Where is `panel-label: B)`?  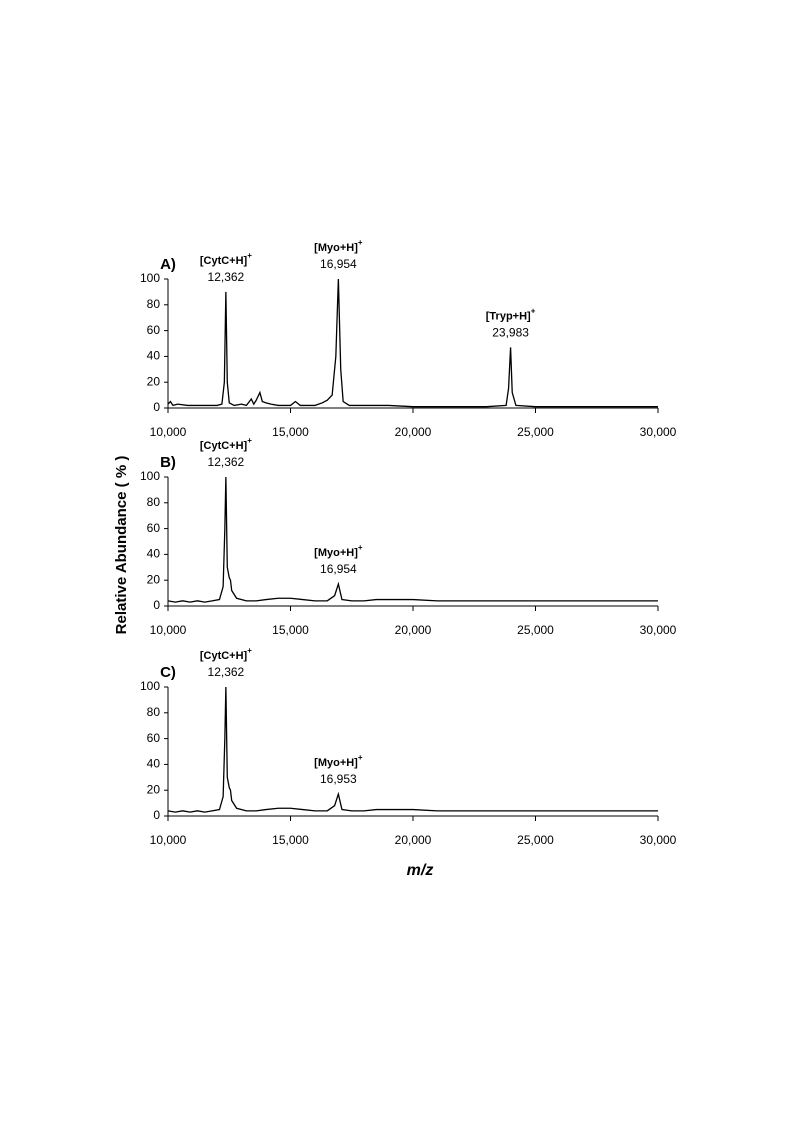 panel-label: B) is located at coordinates (168, 462).